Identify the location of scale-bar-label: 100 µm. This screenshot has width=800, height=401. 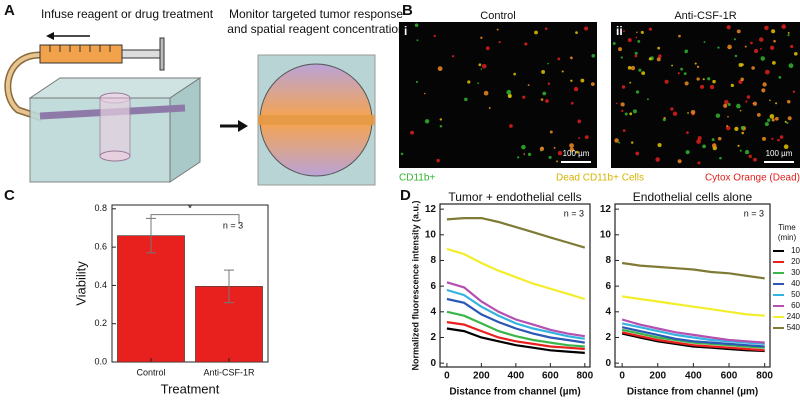
(576, 153).